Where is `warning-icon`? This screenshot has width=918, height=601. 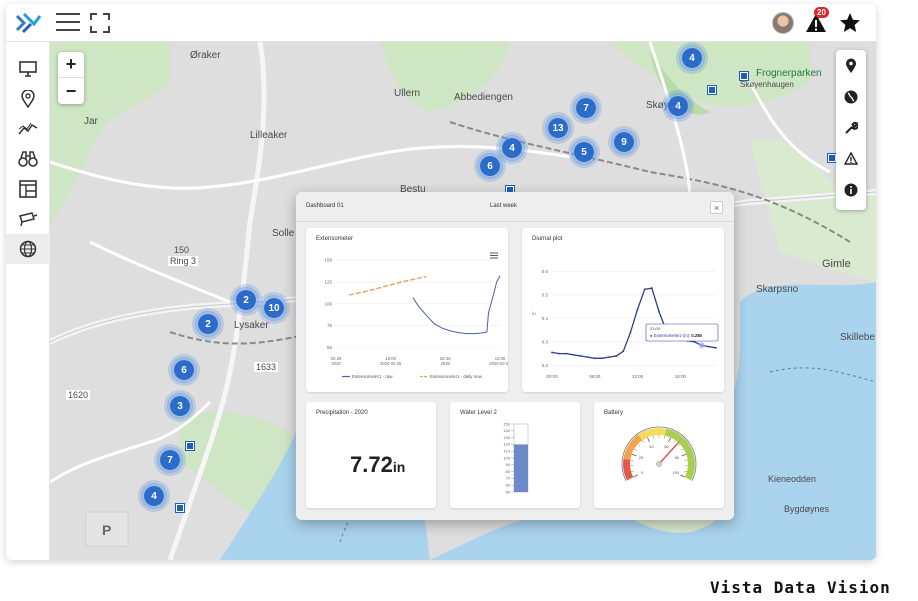
warning-icon is located at coordinates (816, 23).